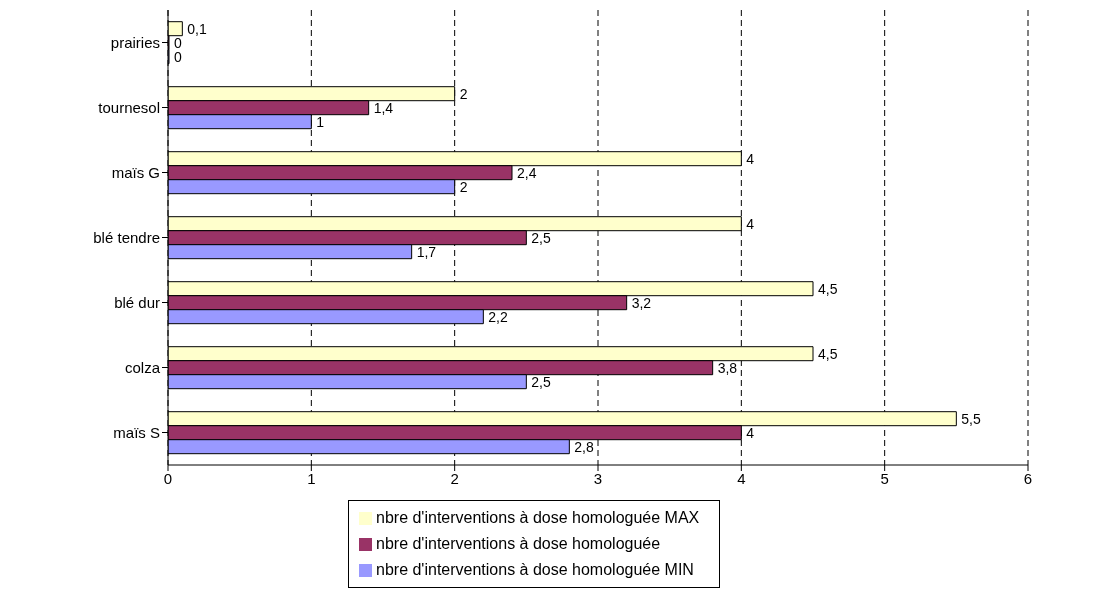 This screenshot has height=601, width=1096. Describe the element at coordinates (1028, 478) in the screenshot. I see `x-tick-label: 6` at that location.